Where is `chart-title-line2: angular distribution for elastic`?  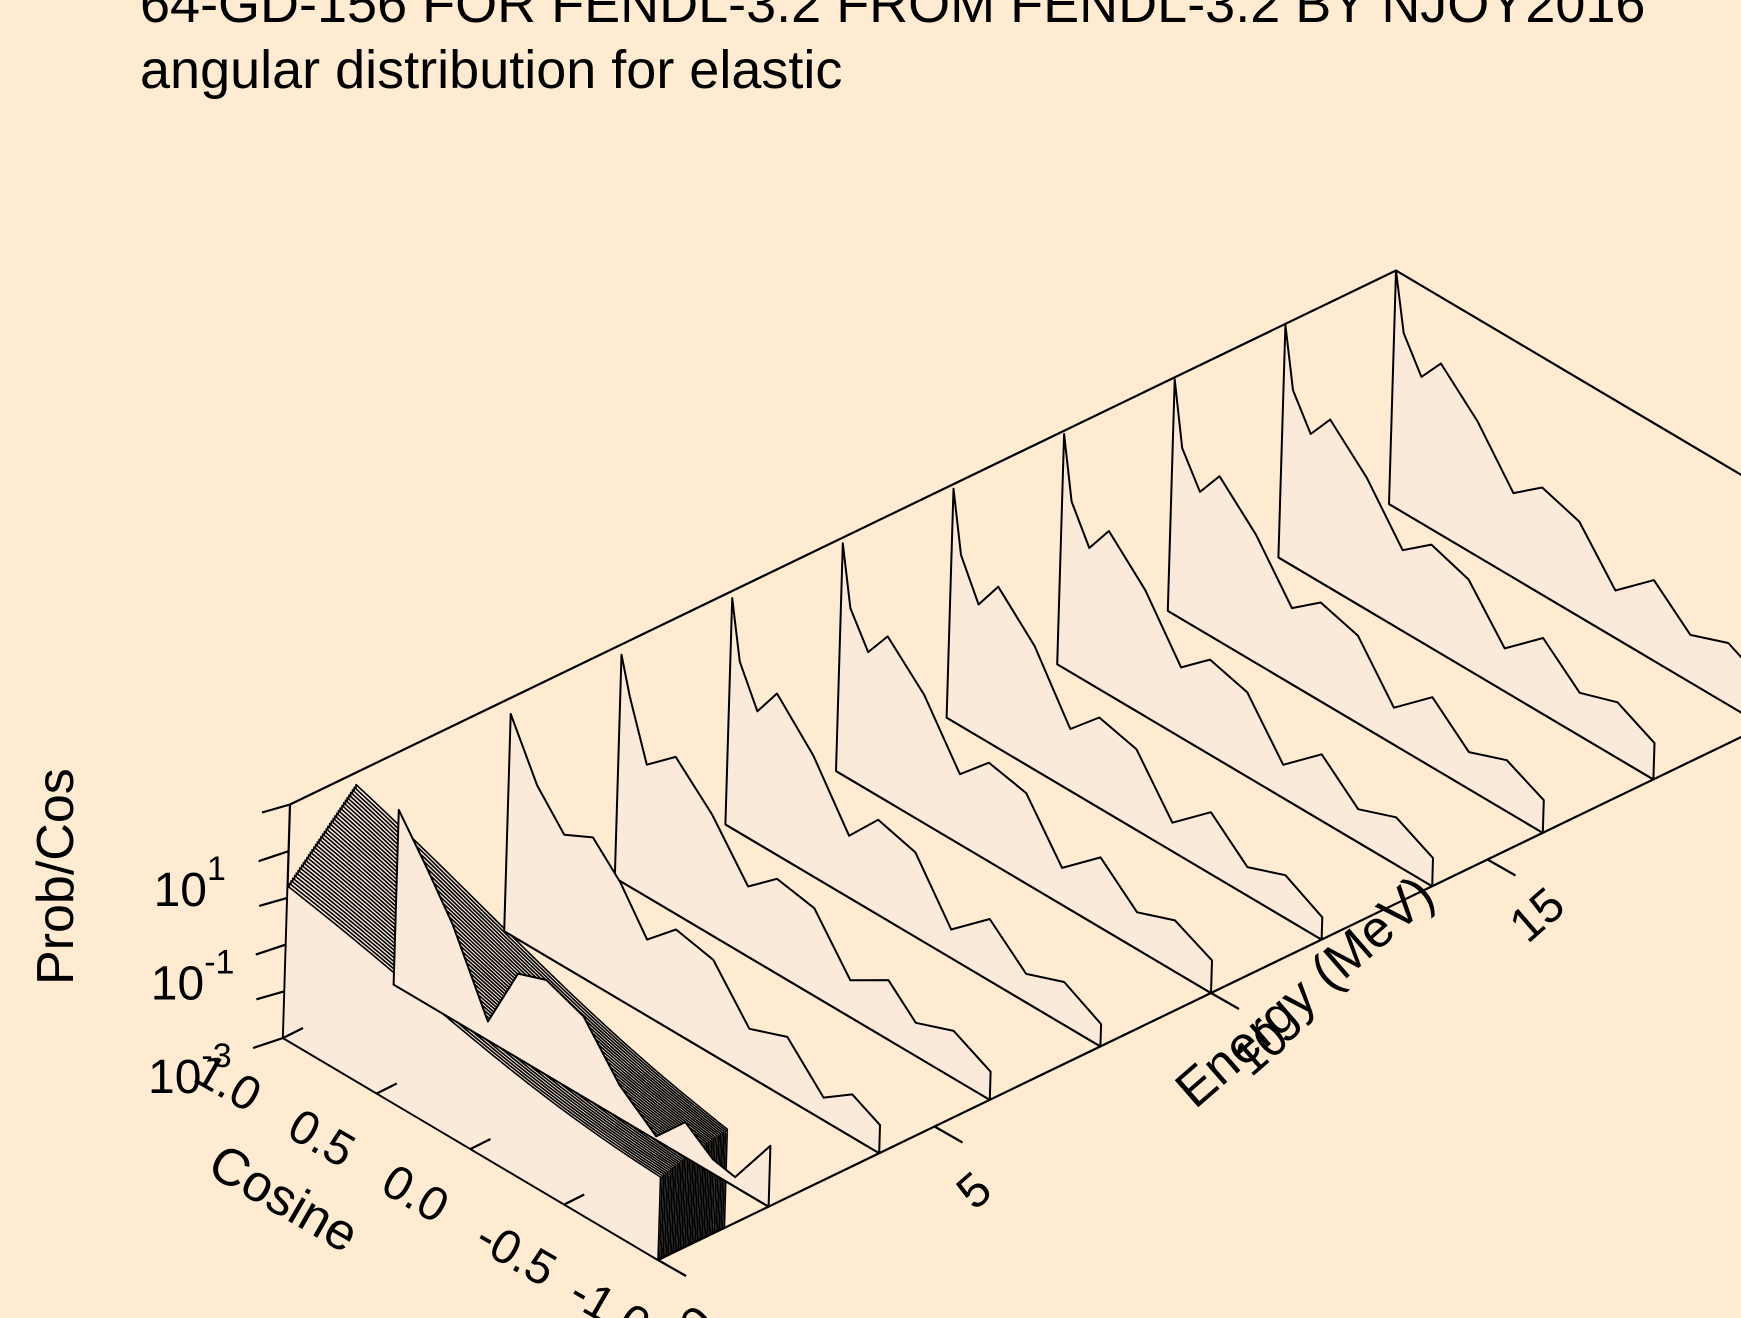
chart-title-line2: angular distribution for elastic is located at coordinates (491, 70).